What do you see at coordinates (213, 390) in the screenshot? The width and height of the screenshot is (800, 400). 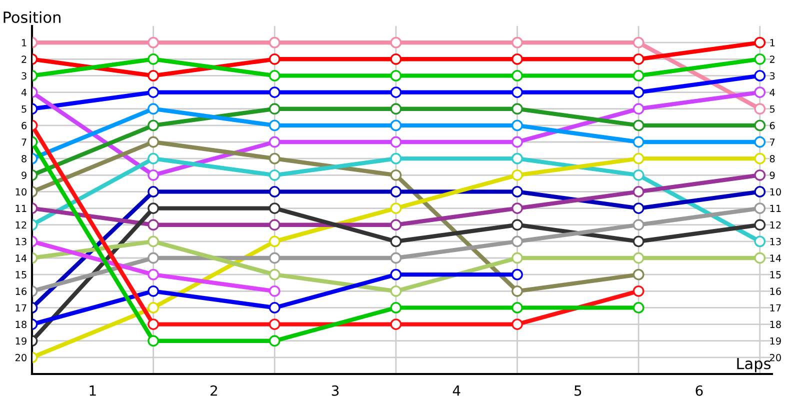 I see `x-tick-label: 2` at bounding box center [213, 390].